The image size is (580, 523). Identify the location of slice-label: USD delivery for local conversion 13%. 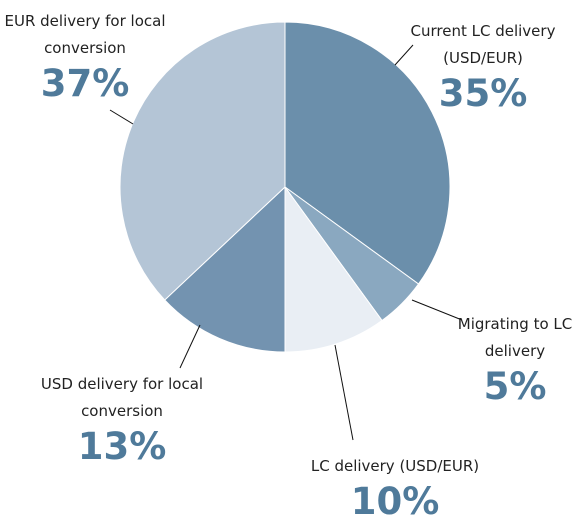
(122, 419).